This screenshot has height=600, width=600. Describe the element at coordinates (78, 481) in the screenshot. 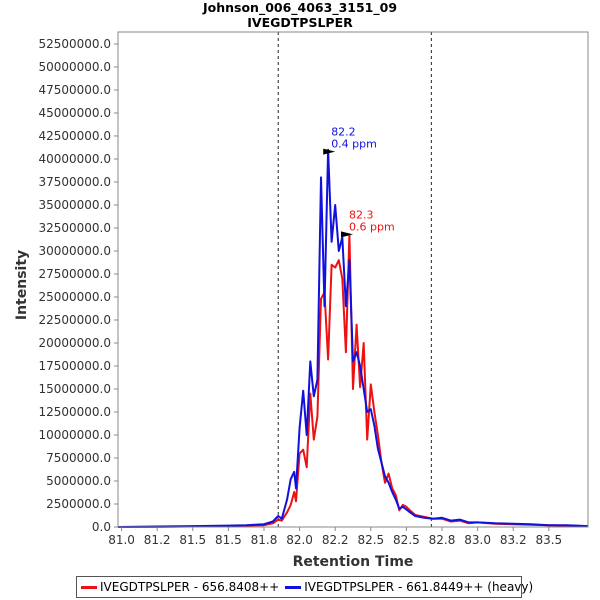

I see `y-tick-label: 5000000.0` at that location.